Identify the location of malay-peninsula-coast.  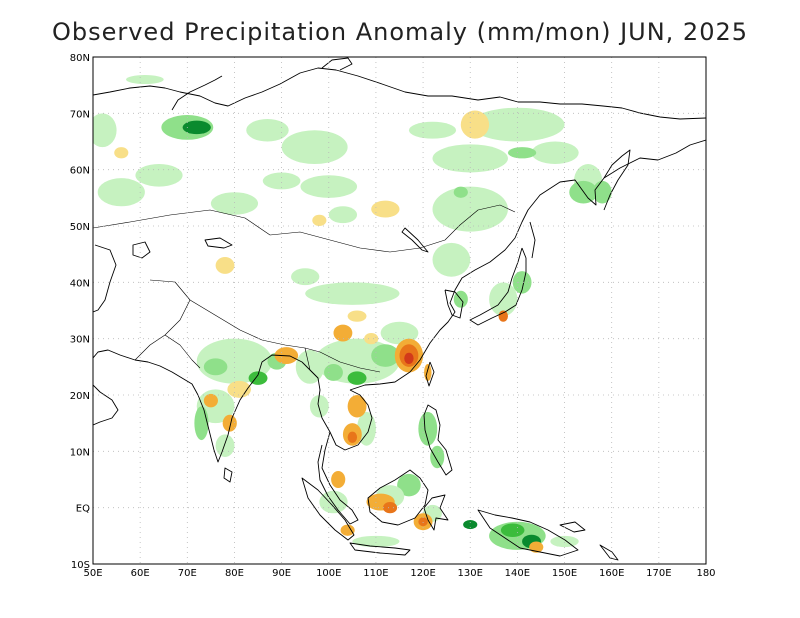
(338, 478).